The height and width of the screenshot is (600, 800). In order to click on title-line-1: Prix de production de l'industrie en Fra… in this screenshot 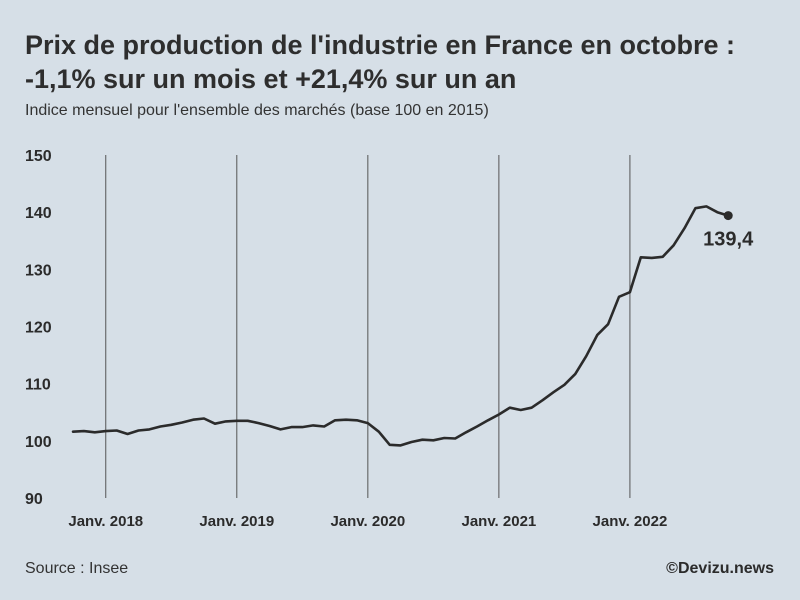, I will do `click(380, 45)`.